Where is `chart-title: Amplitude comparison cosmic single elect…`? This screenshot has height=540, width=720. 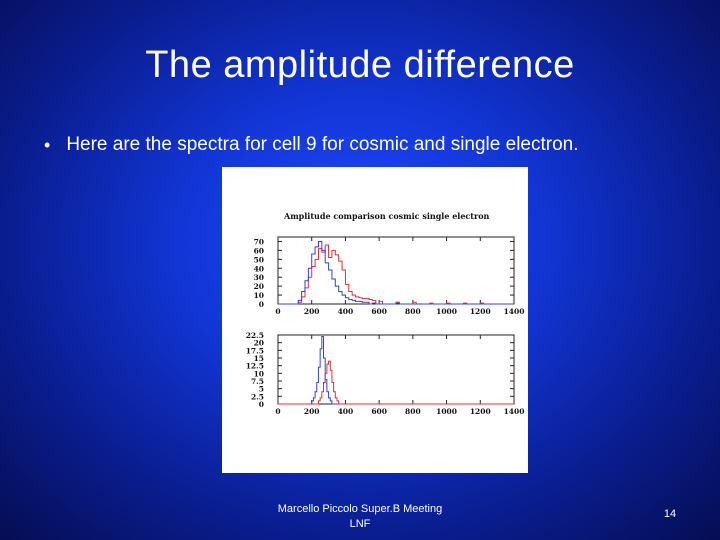 chart-title: Amplitude comparison cosmic single elect… is located at coordinates (386, 216).